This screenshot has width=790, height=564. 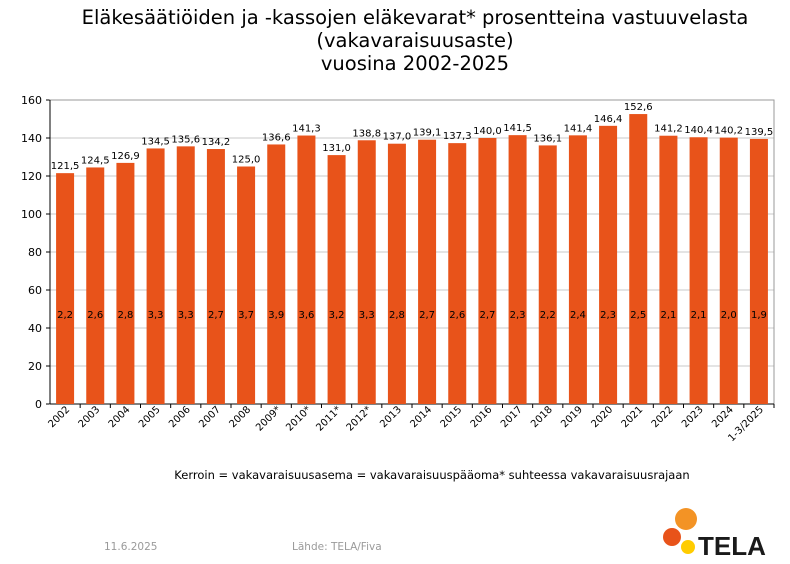 What do you see at coordinates (120, 417) in the screenshot?
I see `x-tick-label: 2004` at bounding box center [120, 417].